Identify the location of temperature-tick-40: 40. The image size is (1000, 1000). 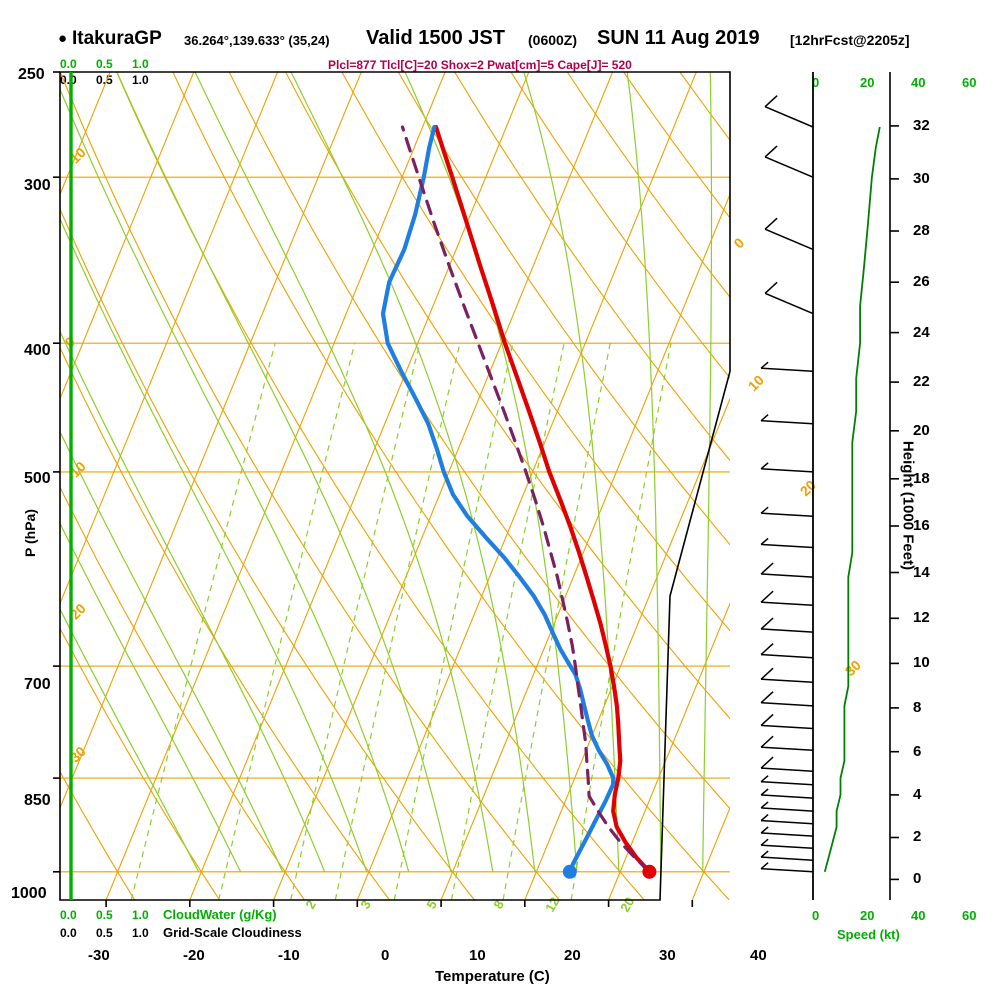
(758, 955).